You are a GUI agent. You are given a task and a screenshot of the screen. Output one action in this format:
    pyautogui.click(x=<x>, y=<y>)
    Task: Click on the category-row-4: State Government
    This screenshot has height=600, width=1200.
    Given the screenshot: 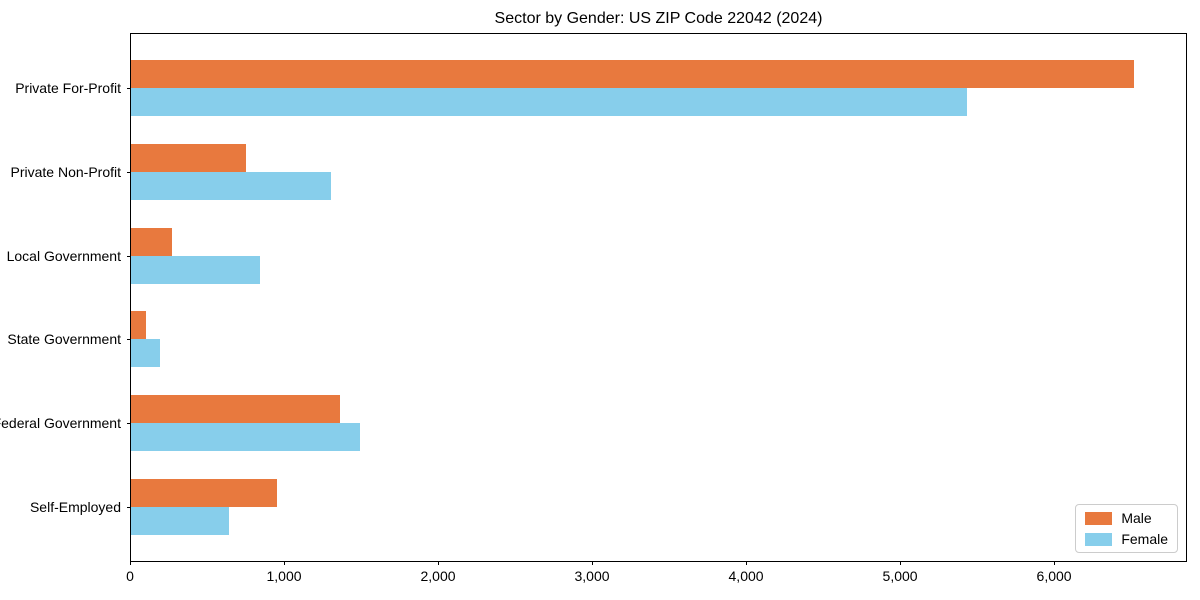 What is the action you would take?
    pyautogui.click(x=596, y=339)
    